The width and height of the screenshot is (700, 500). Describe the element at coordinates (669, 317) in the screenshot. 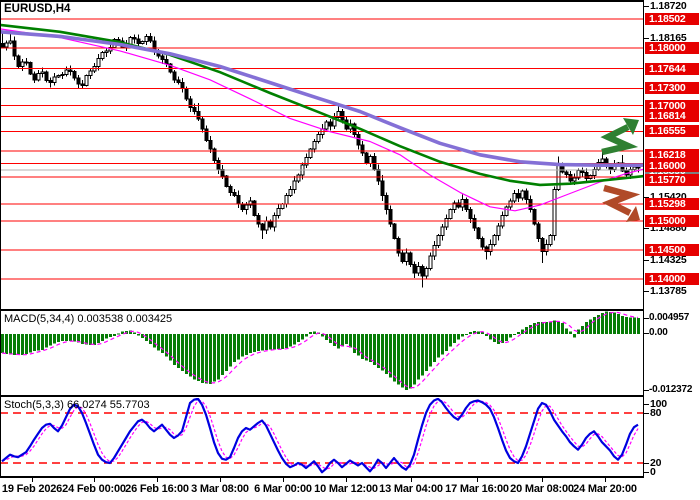

I see `macd-axis-label: 0.004957` at that location.